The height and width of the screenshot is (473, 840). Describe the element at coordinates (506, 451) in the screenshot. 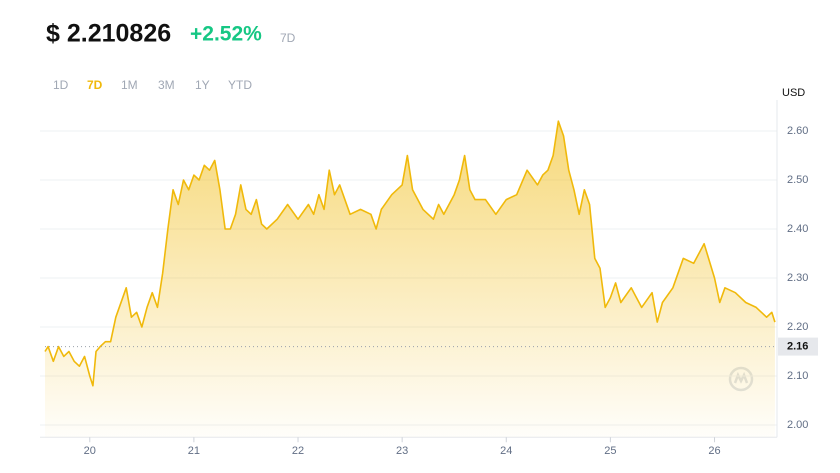

I see `x-tick-label: 24` at that location.